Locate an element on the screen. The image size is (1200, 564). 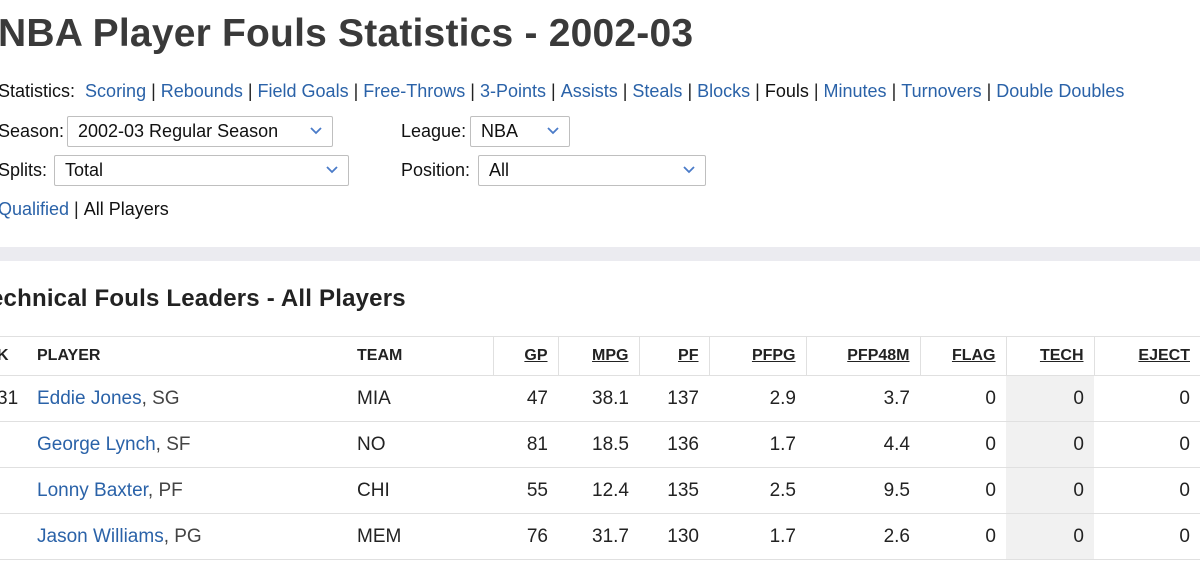
splits-select: Total is located at coordinates (201, 170).